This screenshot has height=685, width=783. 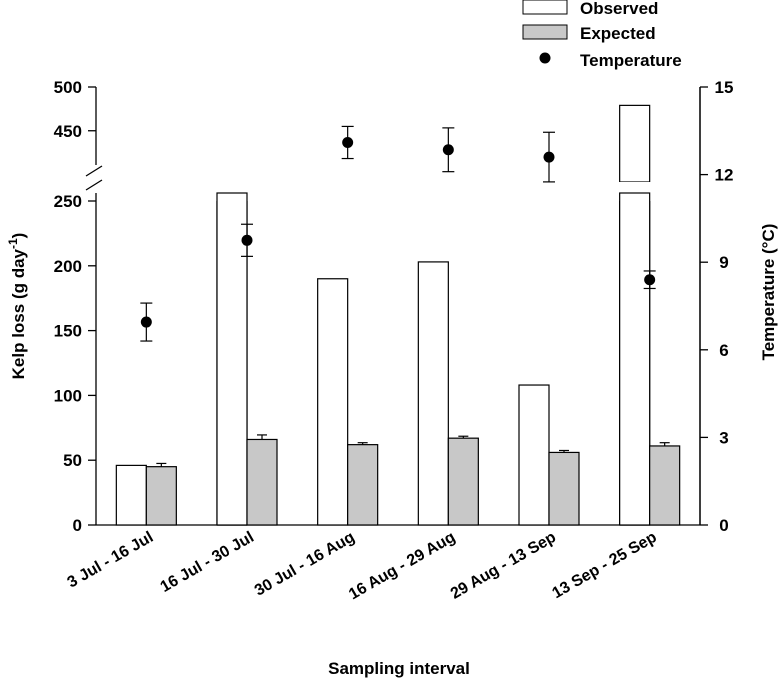 I want to click on legend-swatch-expected, so click(x=545, y=32).